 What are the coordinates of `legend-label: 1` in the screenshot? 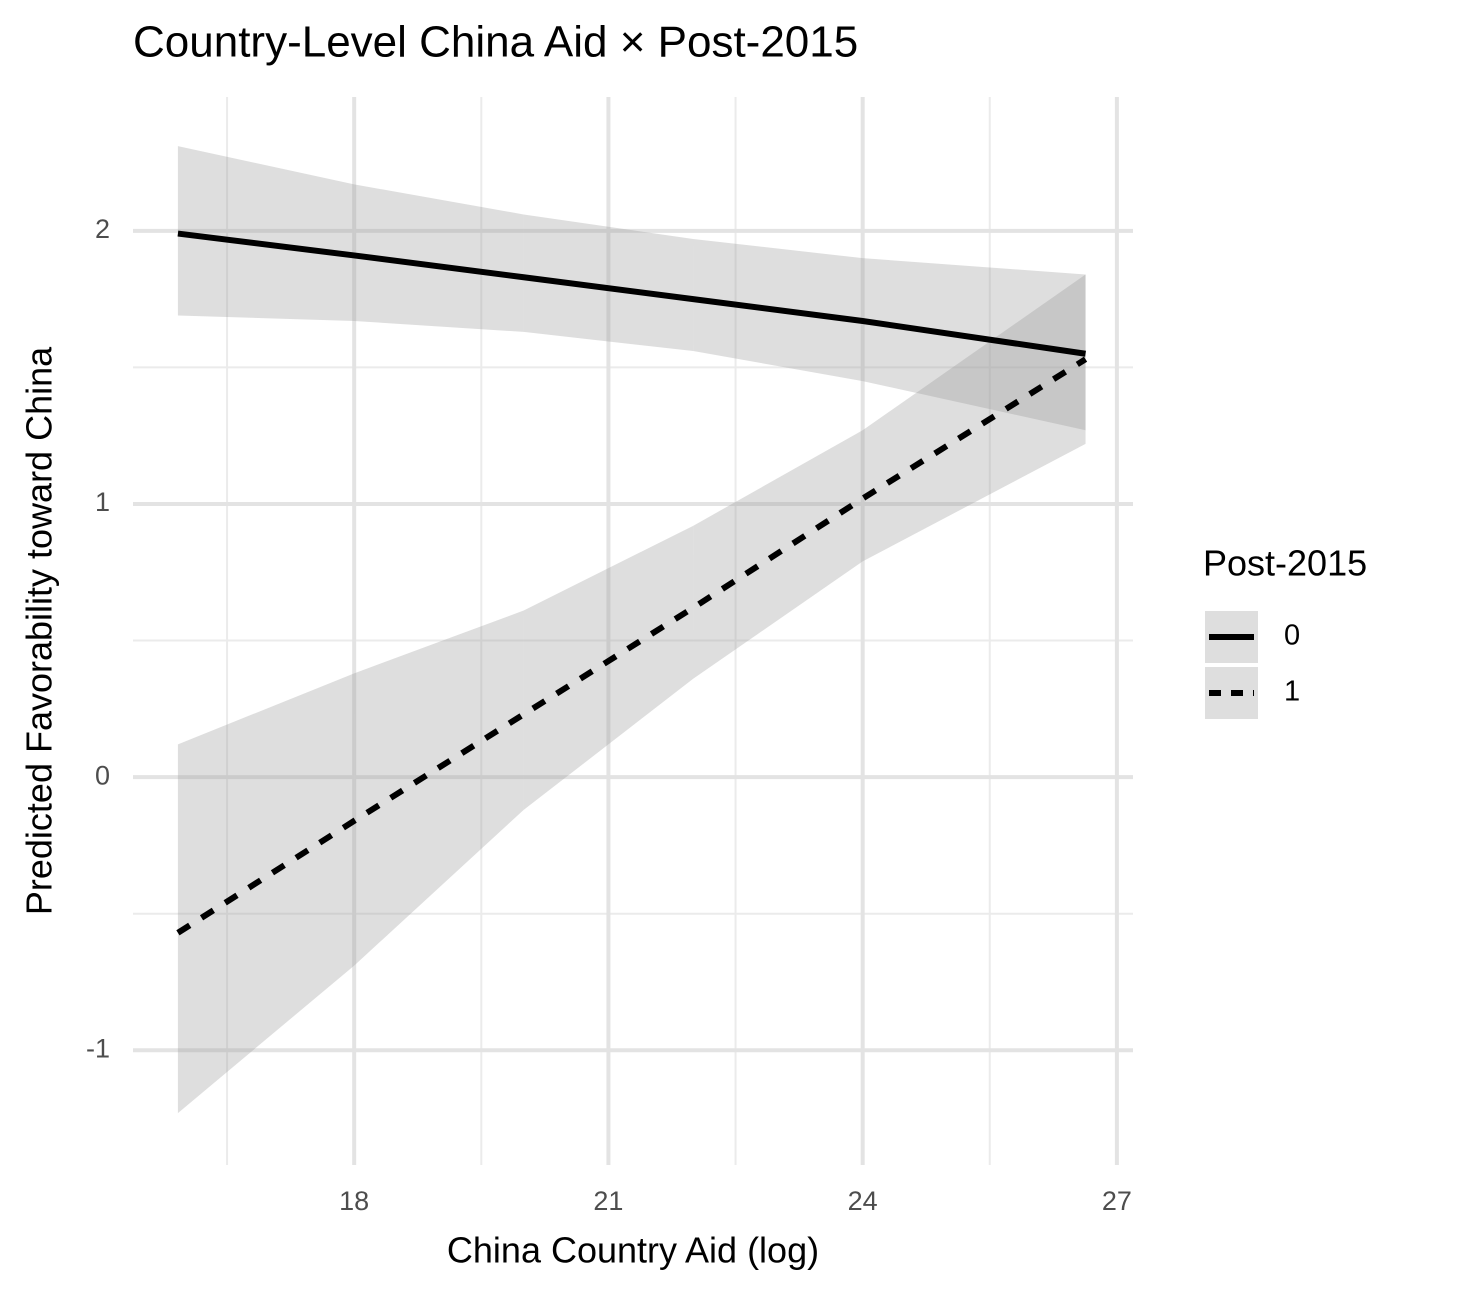 It's located at (1292, 692).